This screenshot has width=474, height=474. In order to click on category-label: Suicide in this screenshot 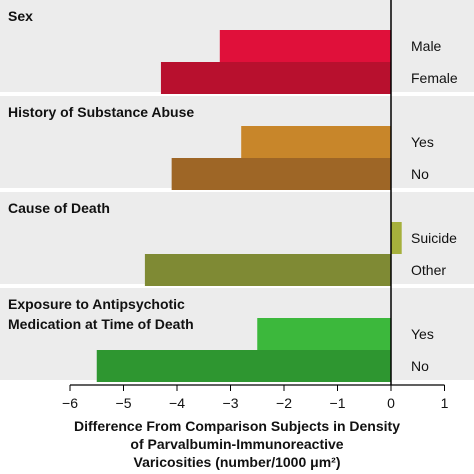, I will do `click(434, 238)`.